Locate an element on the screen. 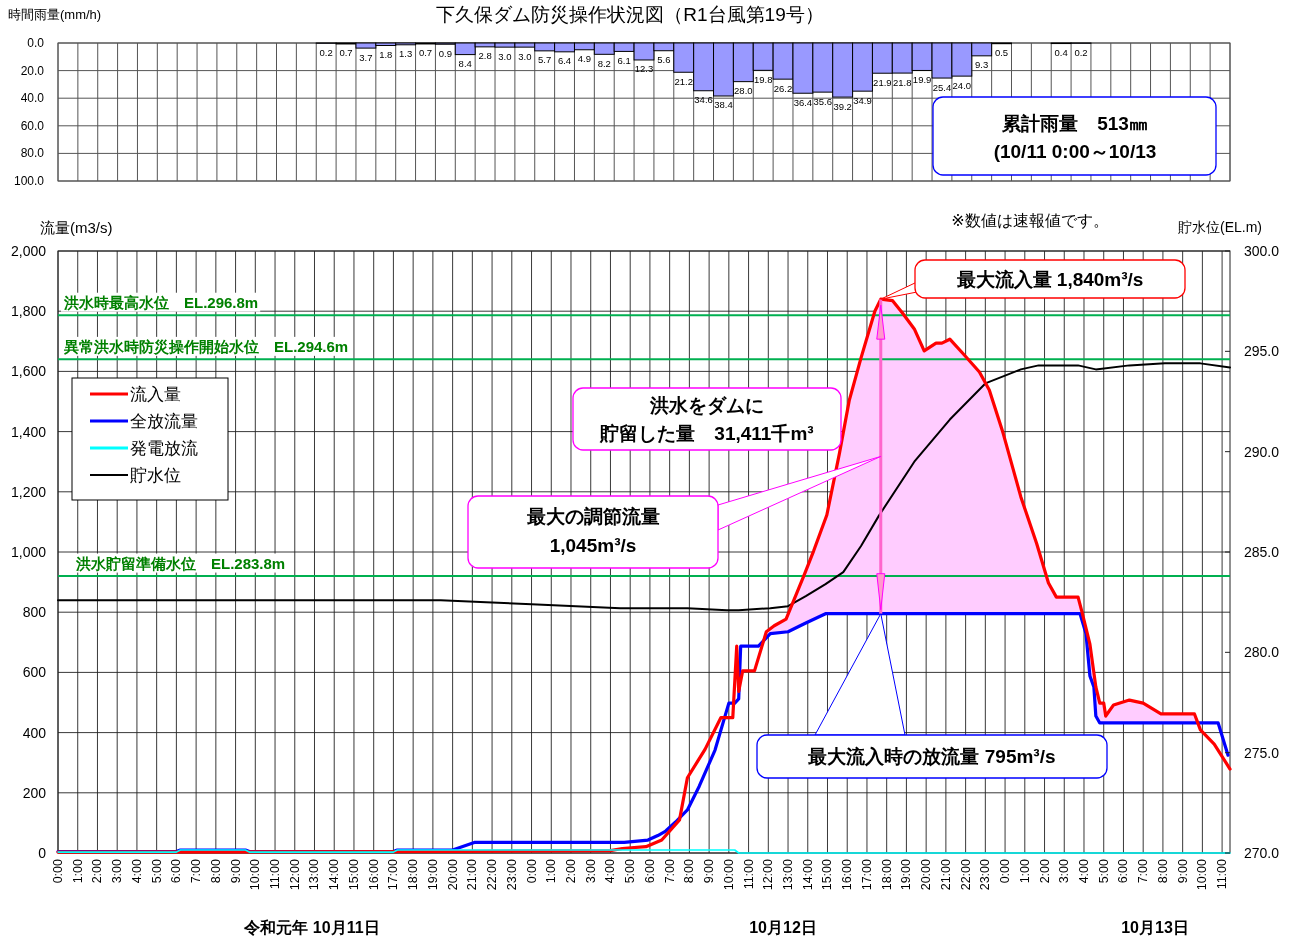 Image resolution: width=1300 pixels, height=942 pixels. data-label: 1.8 is located at coordinates (386, 54).